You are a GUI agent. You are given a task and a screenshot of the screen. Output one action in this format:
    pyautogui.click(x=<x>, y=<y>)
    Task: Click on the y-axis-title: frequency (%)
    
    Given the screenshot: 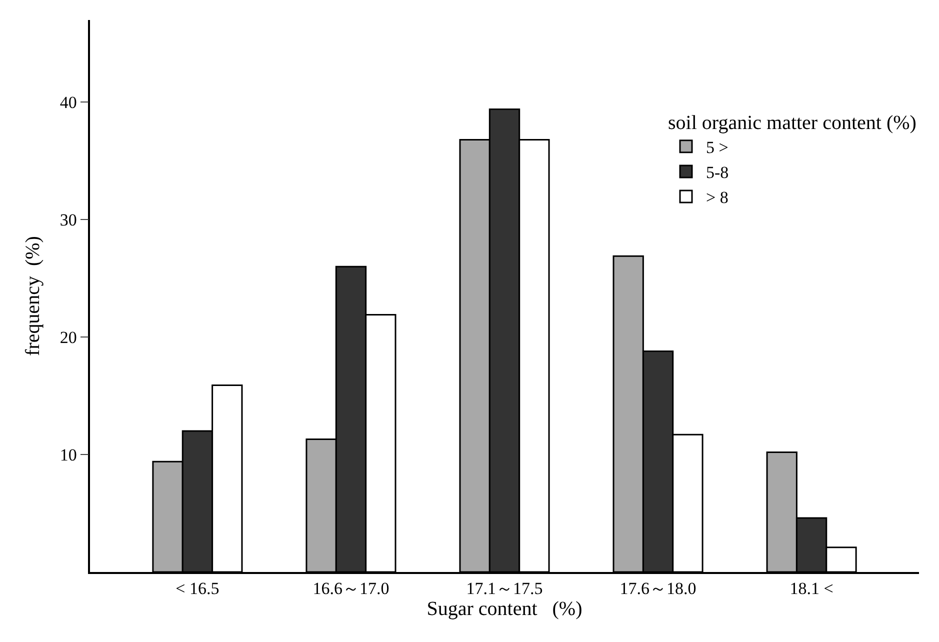 What is the action you would take?
    pyautogui.click(x=33, y=296)
    